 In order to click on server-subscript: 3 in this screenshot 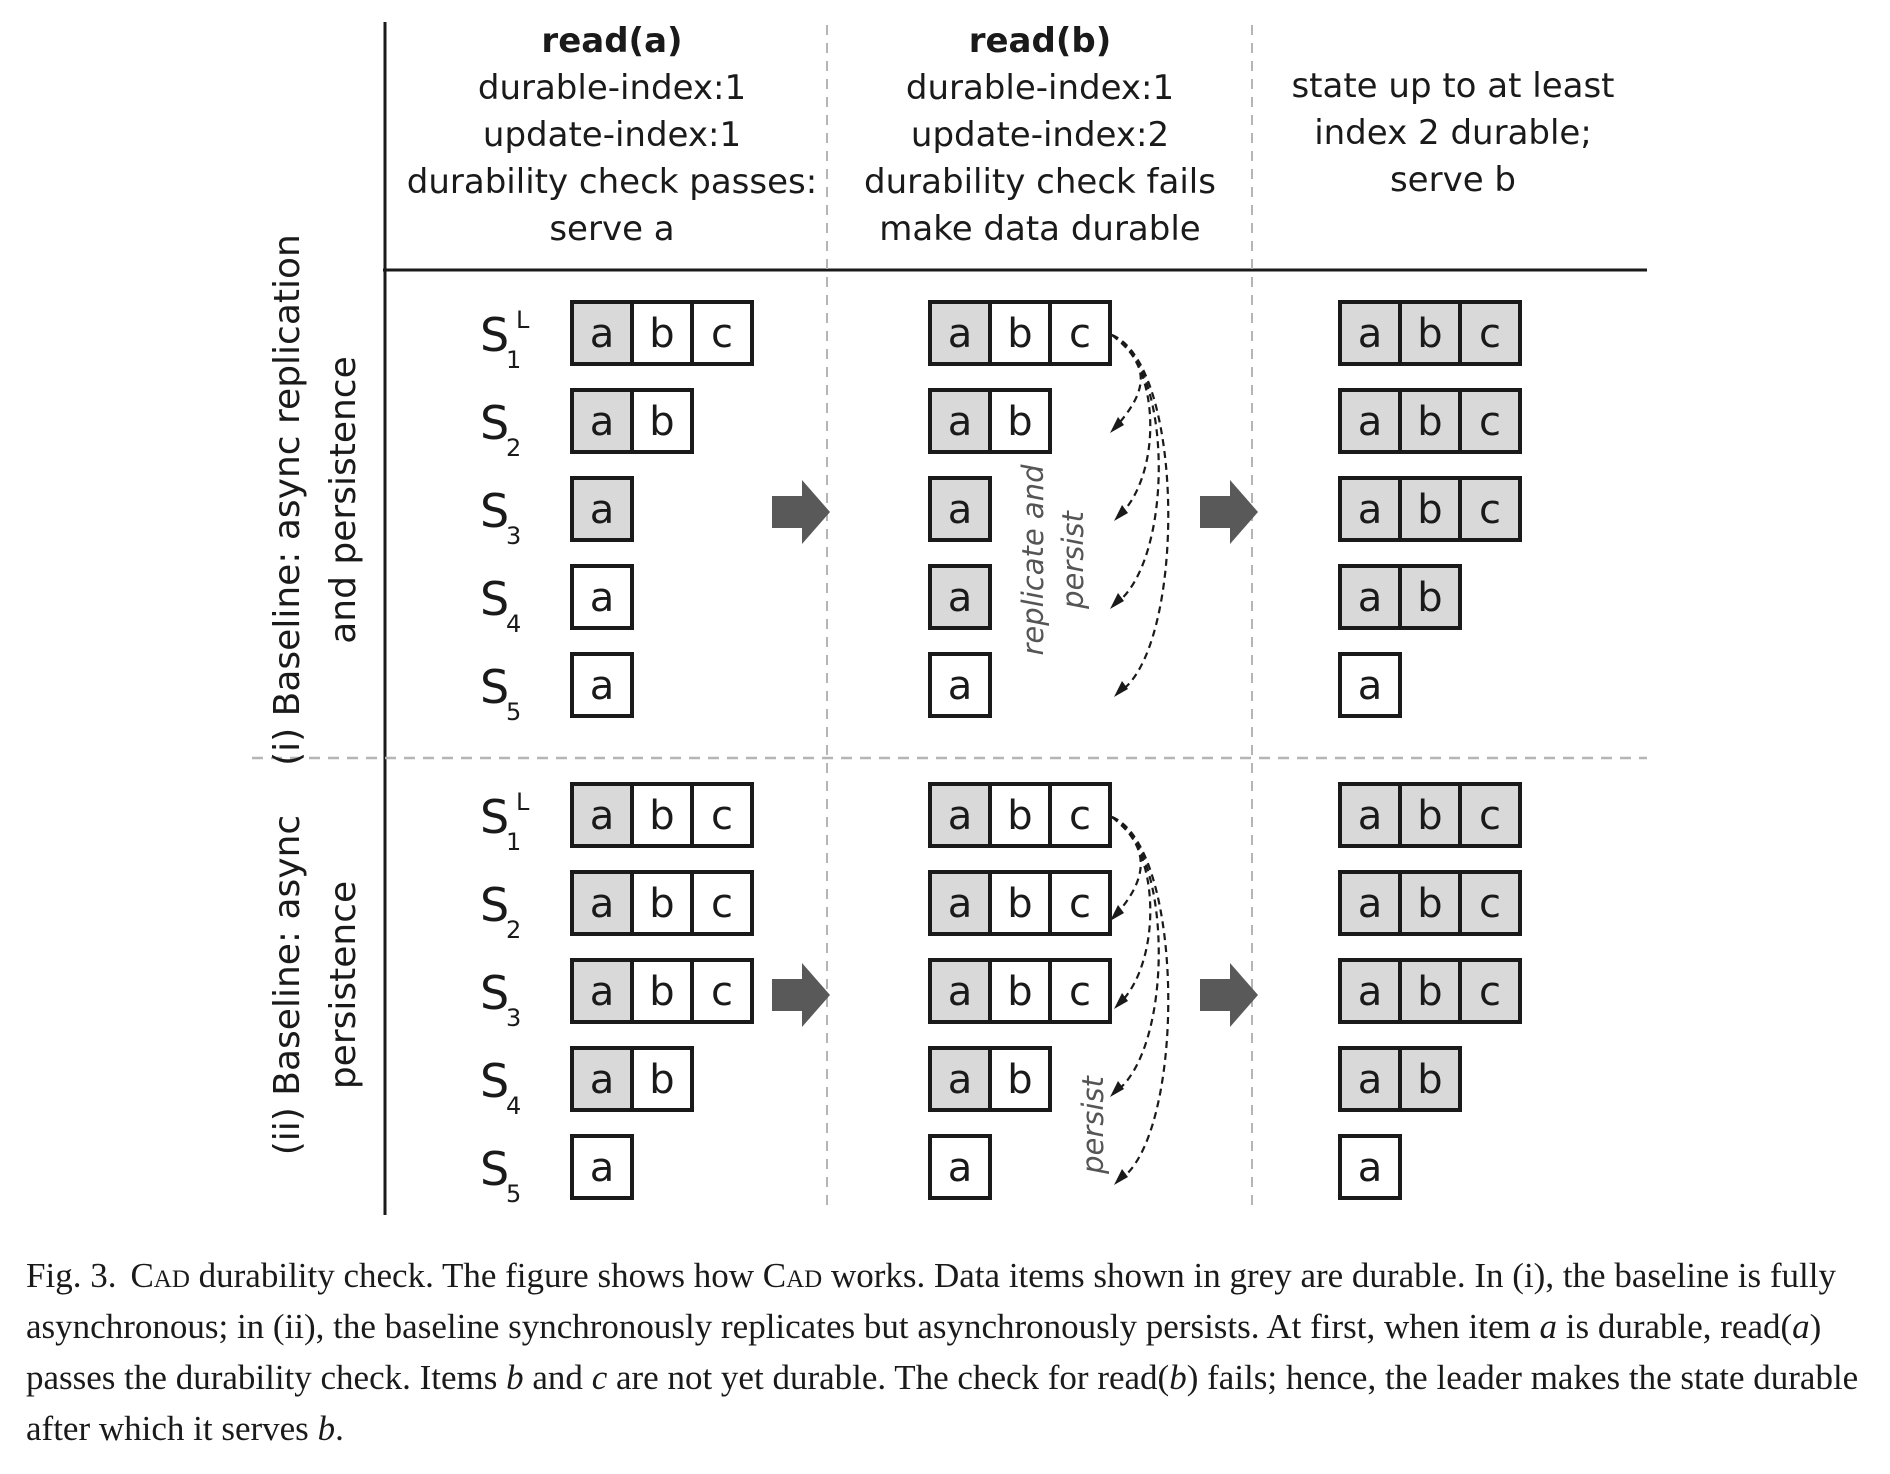, I will do `click(513, 1018)`.